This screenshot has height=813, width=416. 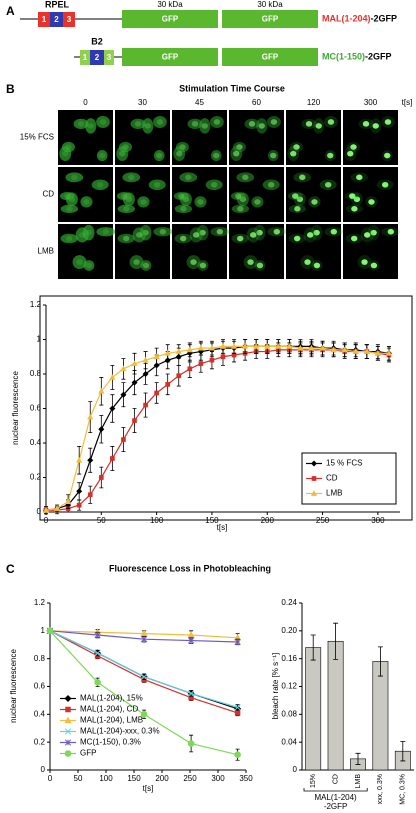 What do you see at coordinates (10, 11) in the screenshot?
I see `panel-label: A` at bounding box center [10, 11].